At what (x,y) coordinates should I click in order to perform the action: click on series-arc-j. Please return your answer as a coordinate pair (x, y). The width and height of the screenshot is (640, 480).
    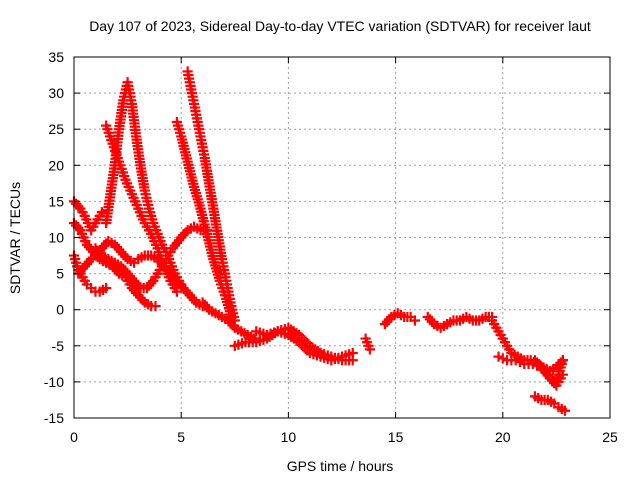
    Looking at the image, I should click on (228, 320).